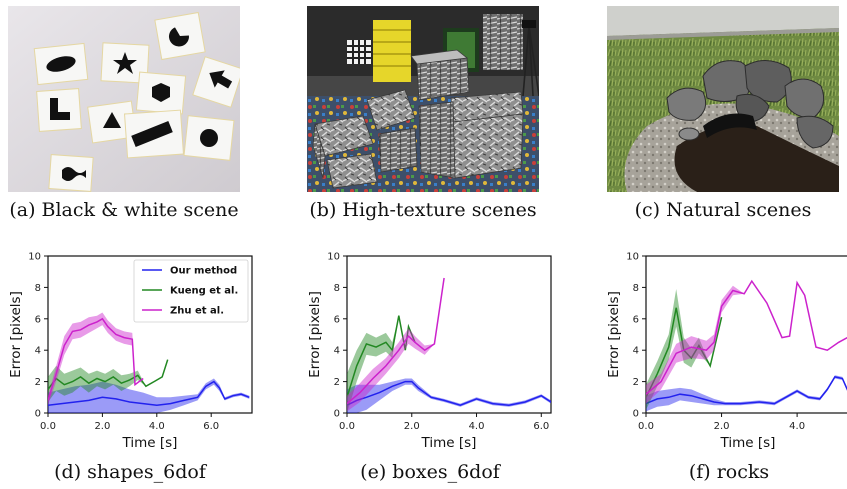 The width and height of the screenshot is (847, 489). What do you see at coordinates (723, 210) in the screenshot?
I see `caption-photo-c: (c) Natural scenes` at bounding box center [723, 210].